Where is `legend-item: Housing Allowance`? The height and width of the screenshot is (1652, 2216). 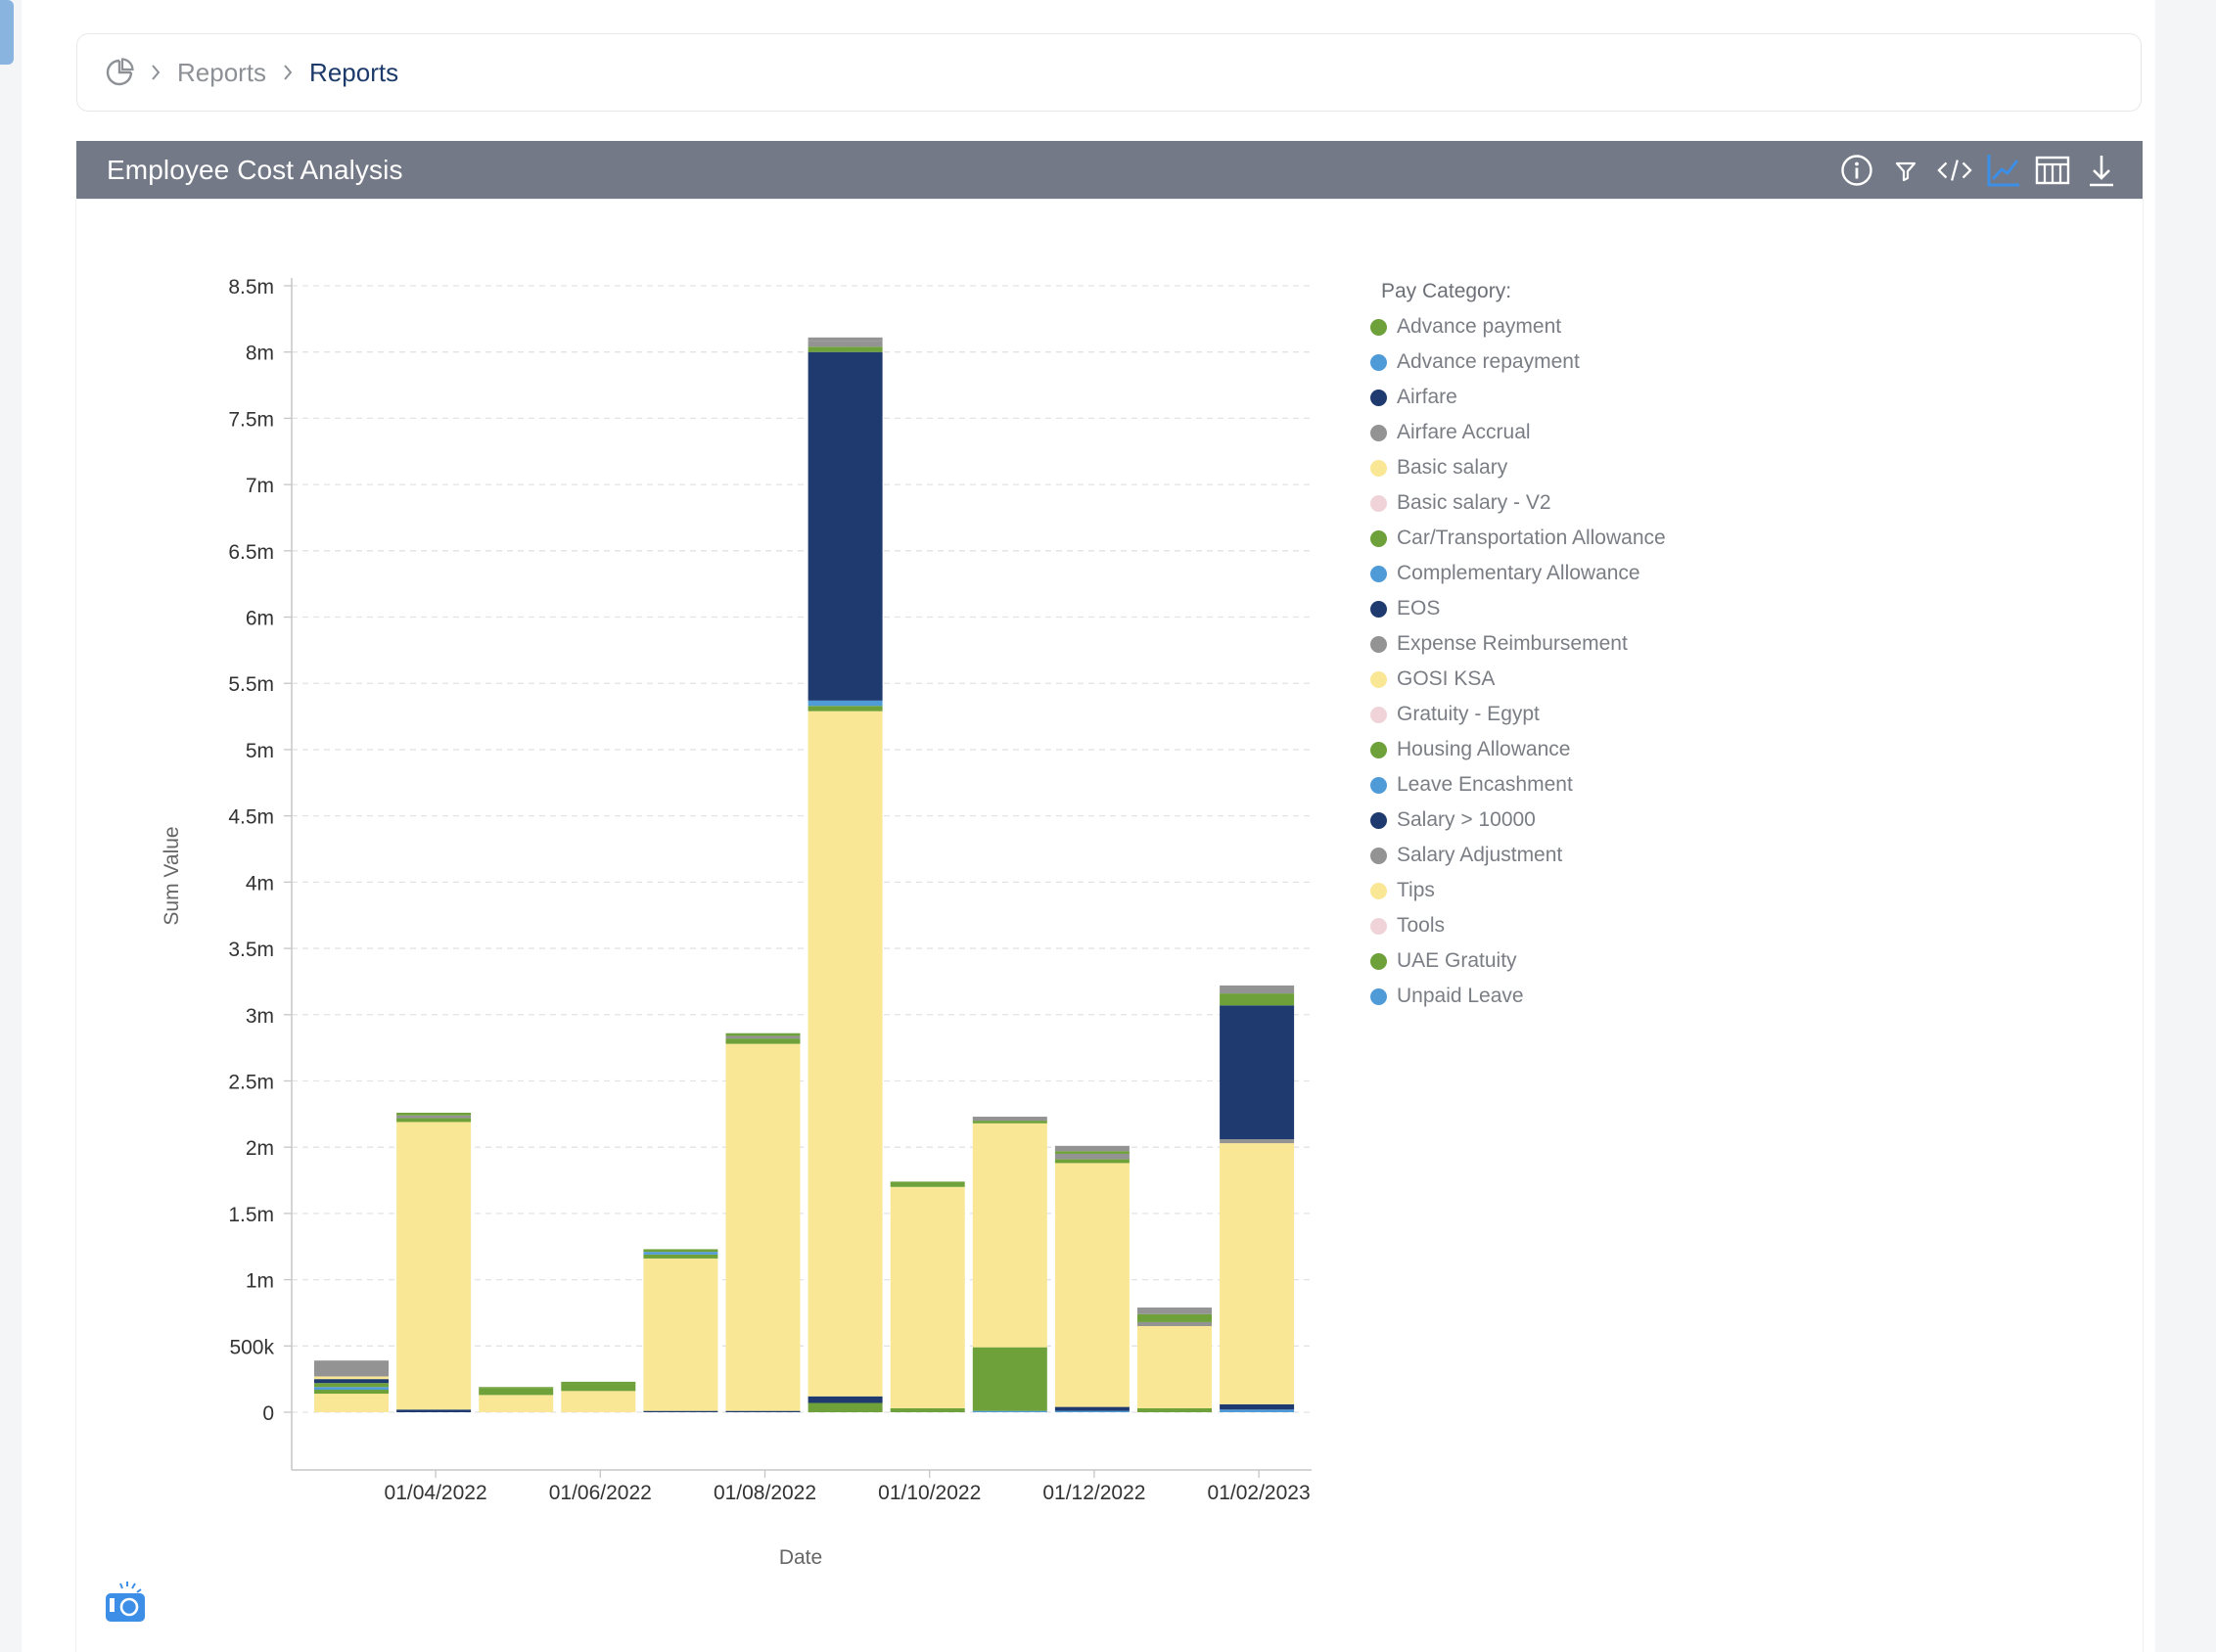 legend-item: Housing Allowance is located at coordinates (1518, 749).